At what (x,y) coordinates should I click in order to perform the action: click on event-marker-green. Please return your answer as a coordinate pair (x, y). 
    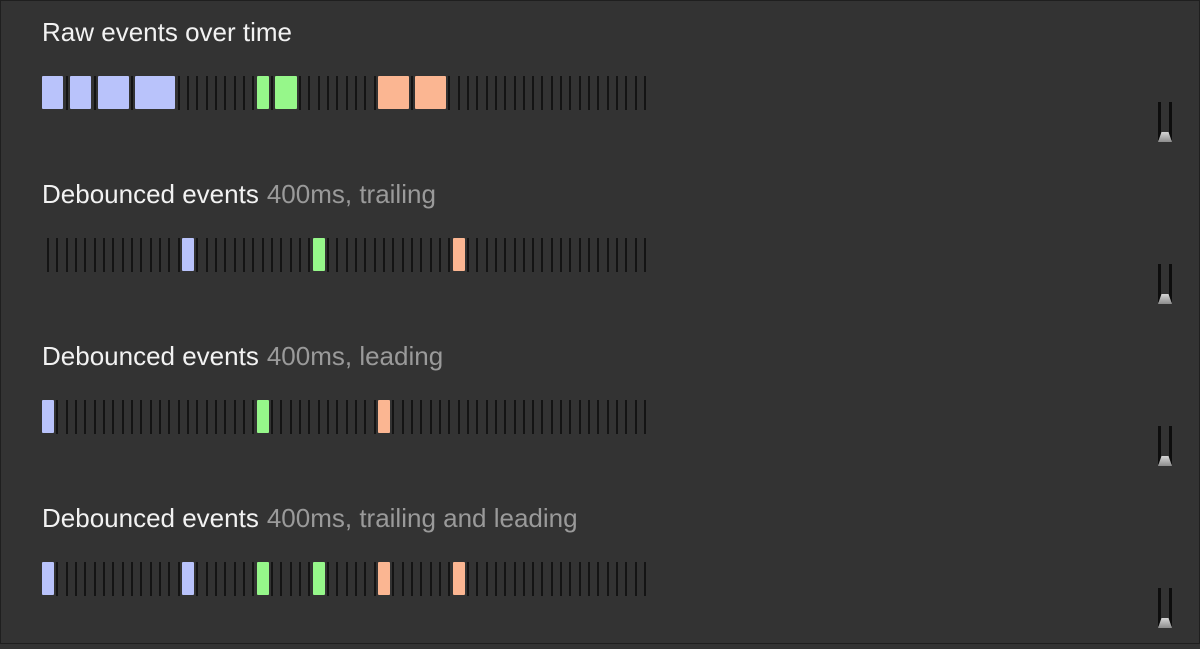
    Looking at the image, I should click on (262, 578).